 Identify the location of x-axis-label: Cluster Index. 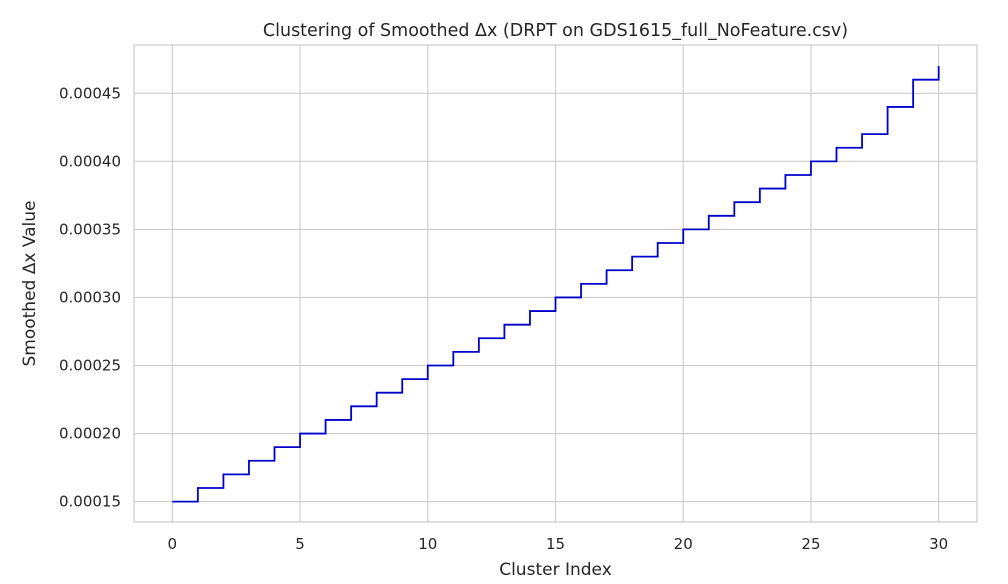
(555, 570).